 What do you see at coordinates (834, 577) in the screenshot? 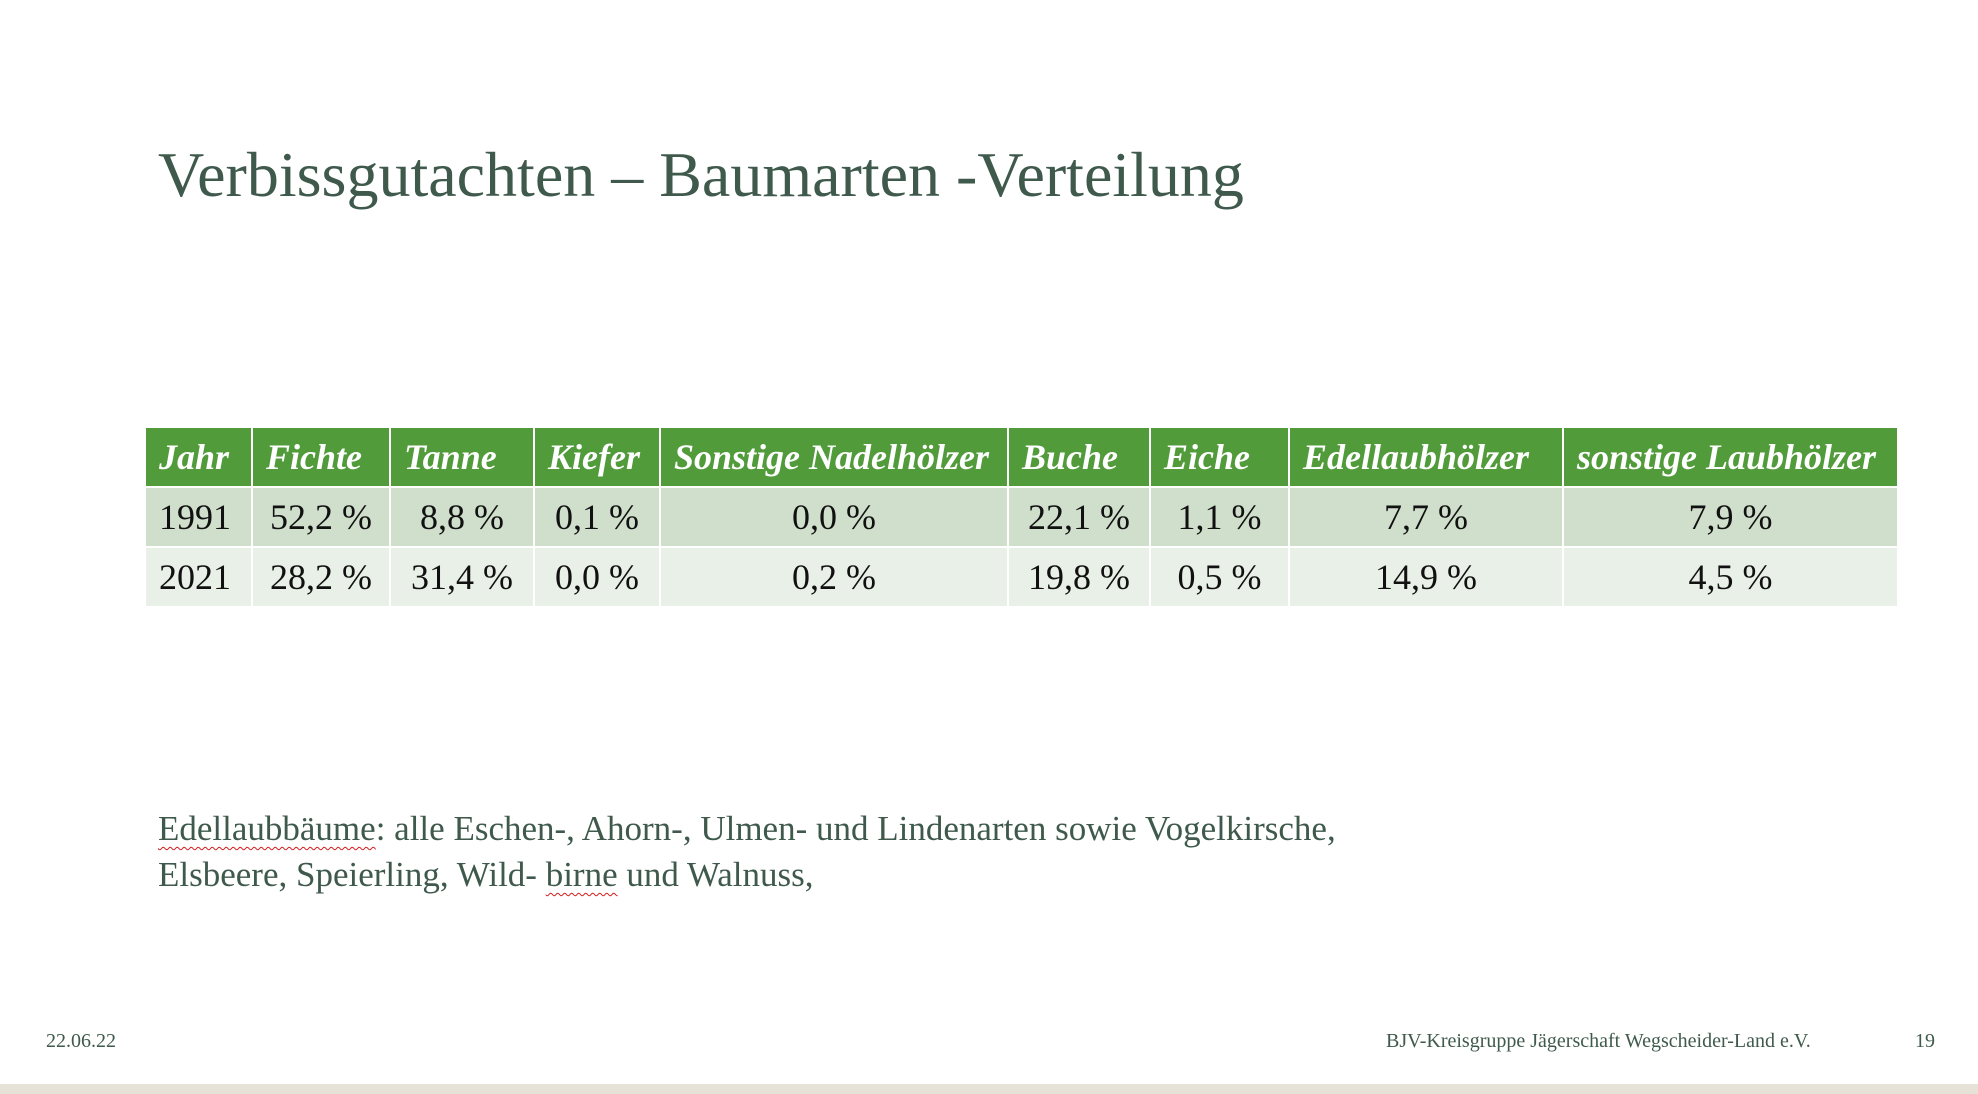
I see `table-cell: 0,2 %` at bounding box center [834, 577].